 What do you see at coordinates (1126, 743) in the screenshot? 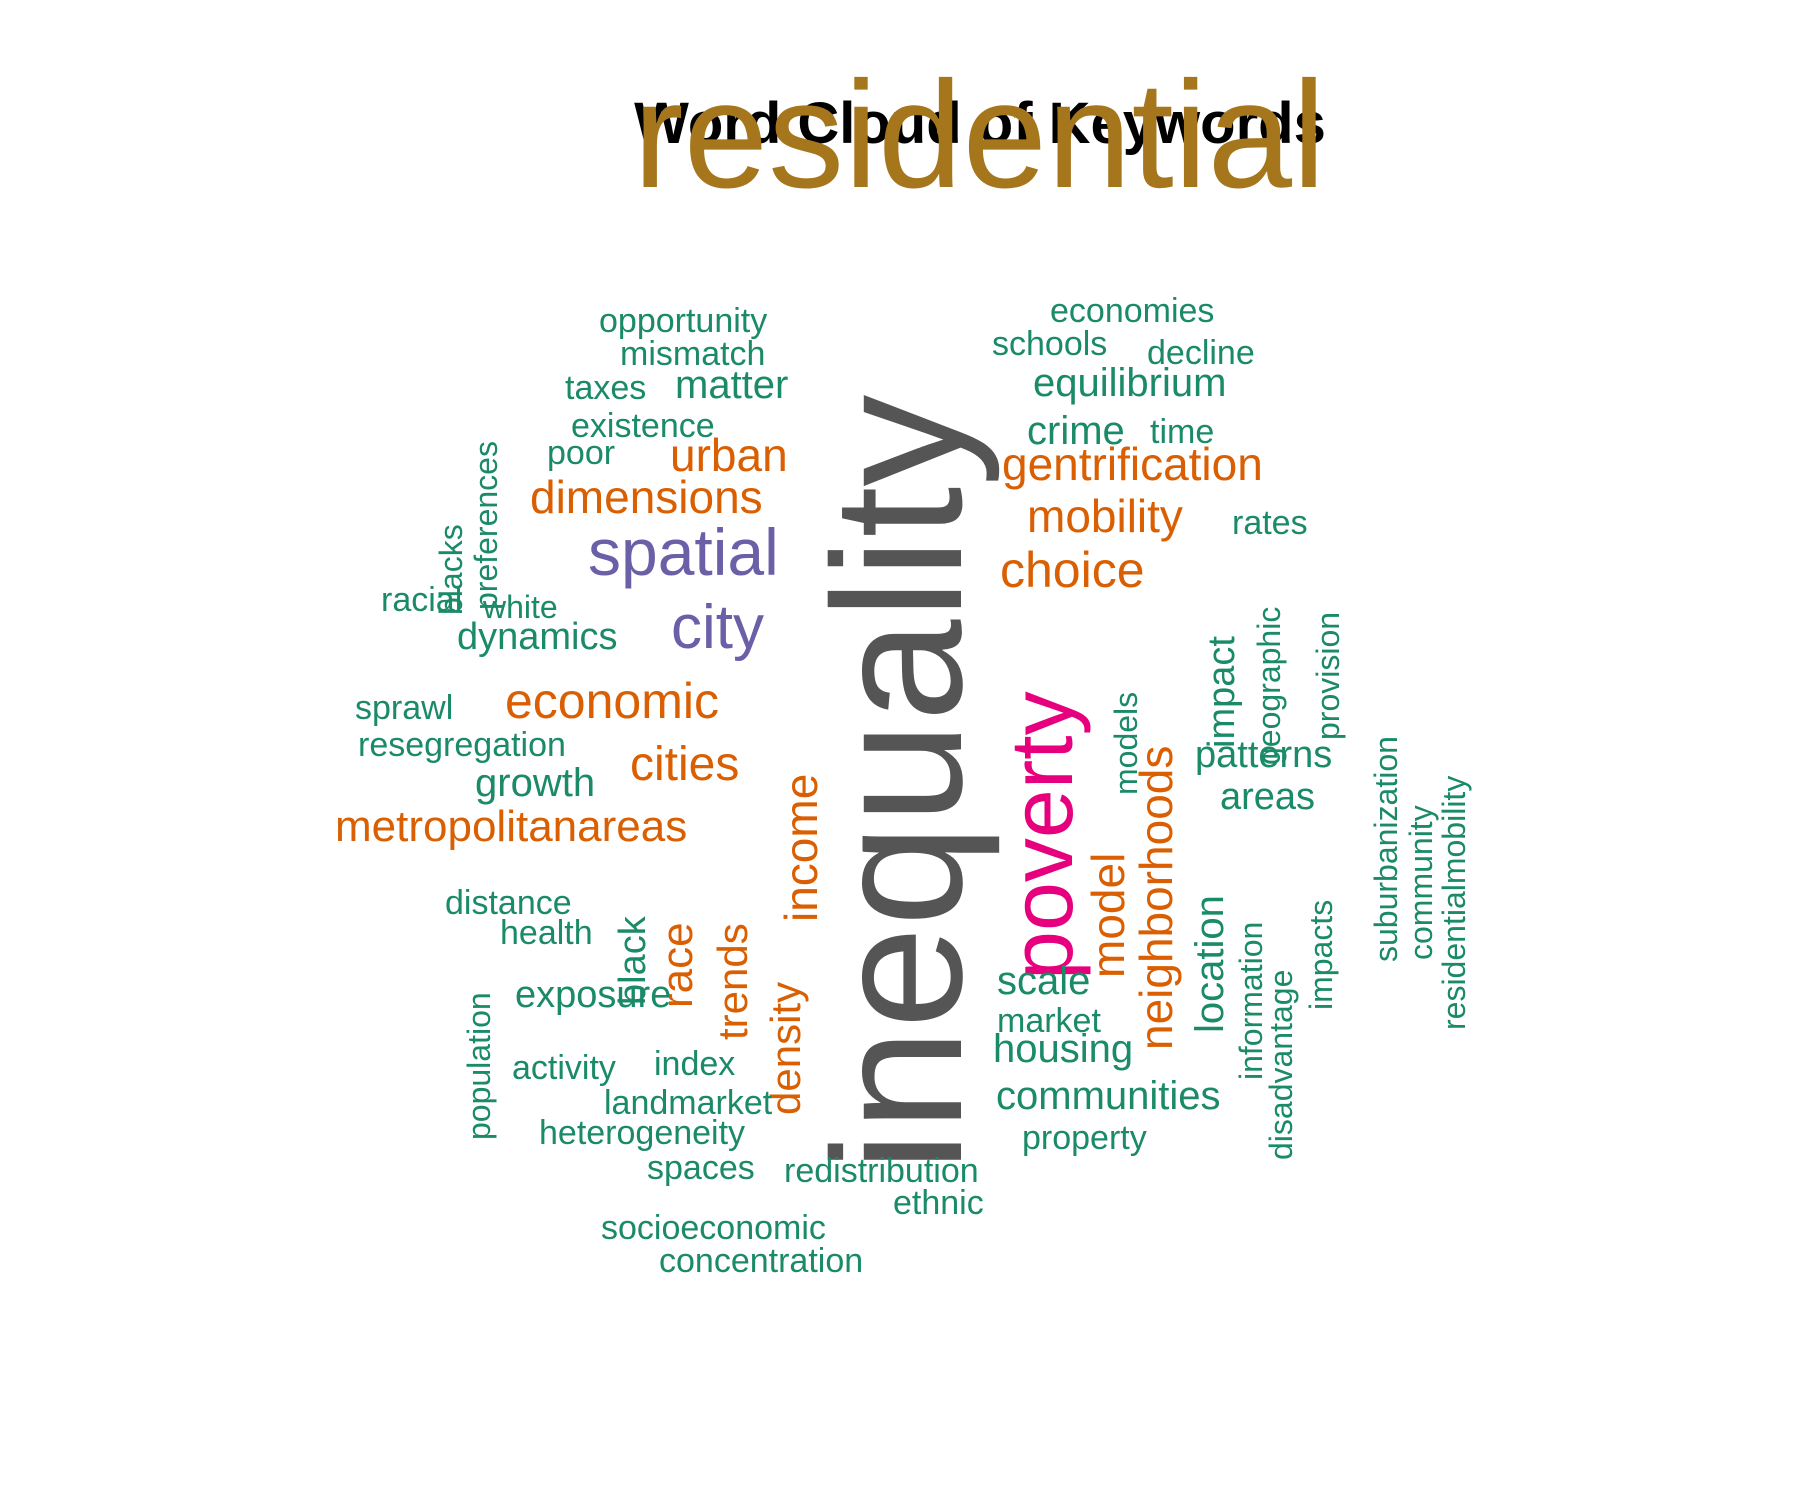
I see `word-models: models` at bounding box center [1126, 743].